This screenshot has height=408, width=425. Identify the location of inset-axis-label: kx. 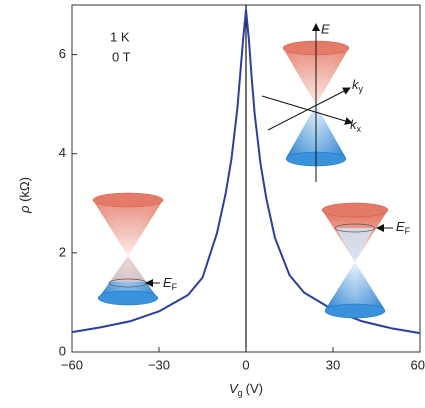
(356, 125).